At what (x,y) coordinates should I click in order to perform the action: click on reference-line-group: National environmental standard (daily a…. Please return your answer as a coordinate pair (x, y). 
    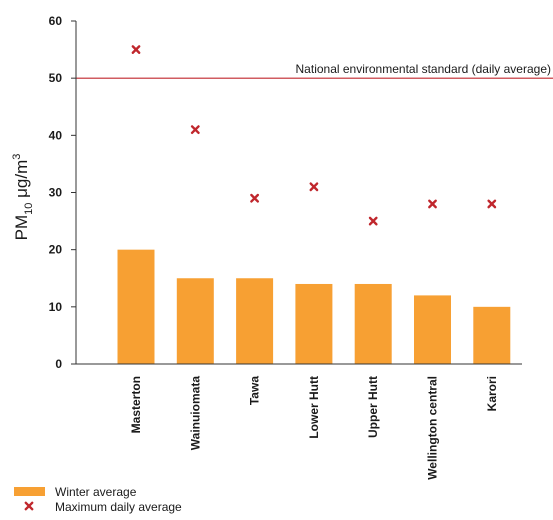
    Looking at the image, I should click on (314, 70).